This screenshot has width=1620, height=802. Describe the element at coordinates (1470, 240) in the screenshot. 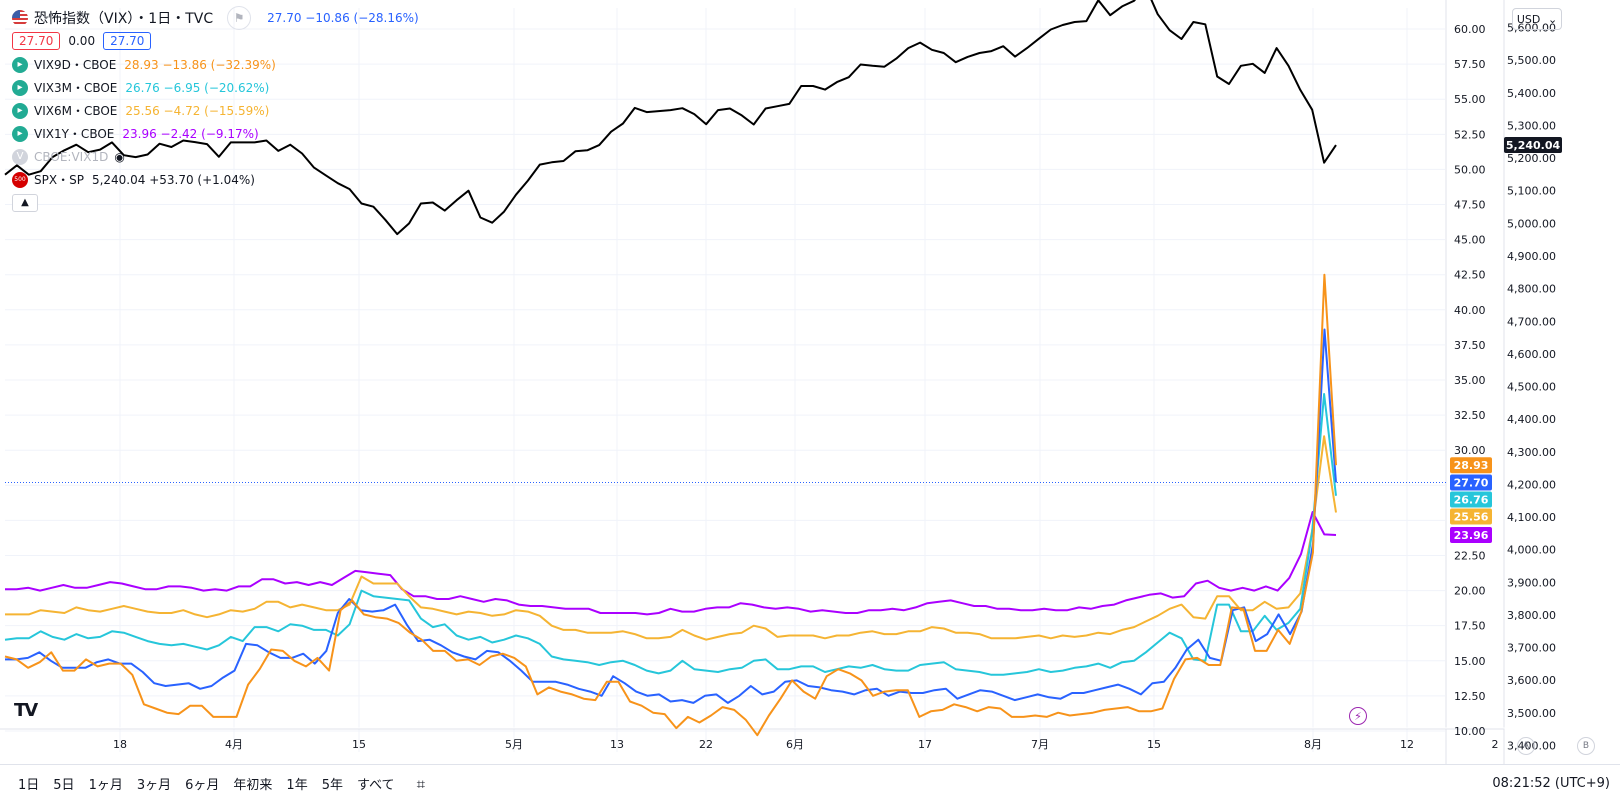

I see `left-axis-tick: 45.00` at that location.